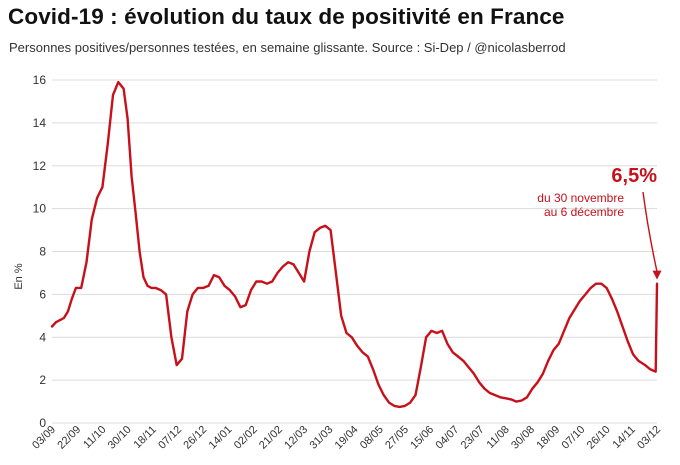  What do you see at coordinates (246, 438) in the screenshot?
I see `x-tick-label: 02/02` at bounding box center [246, 438].